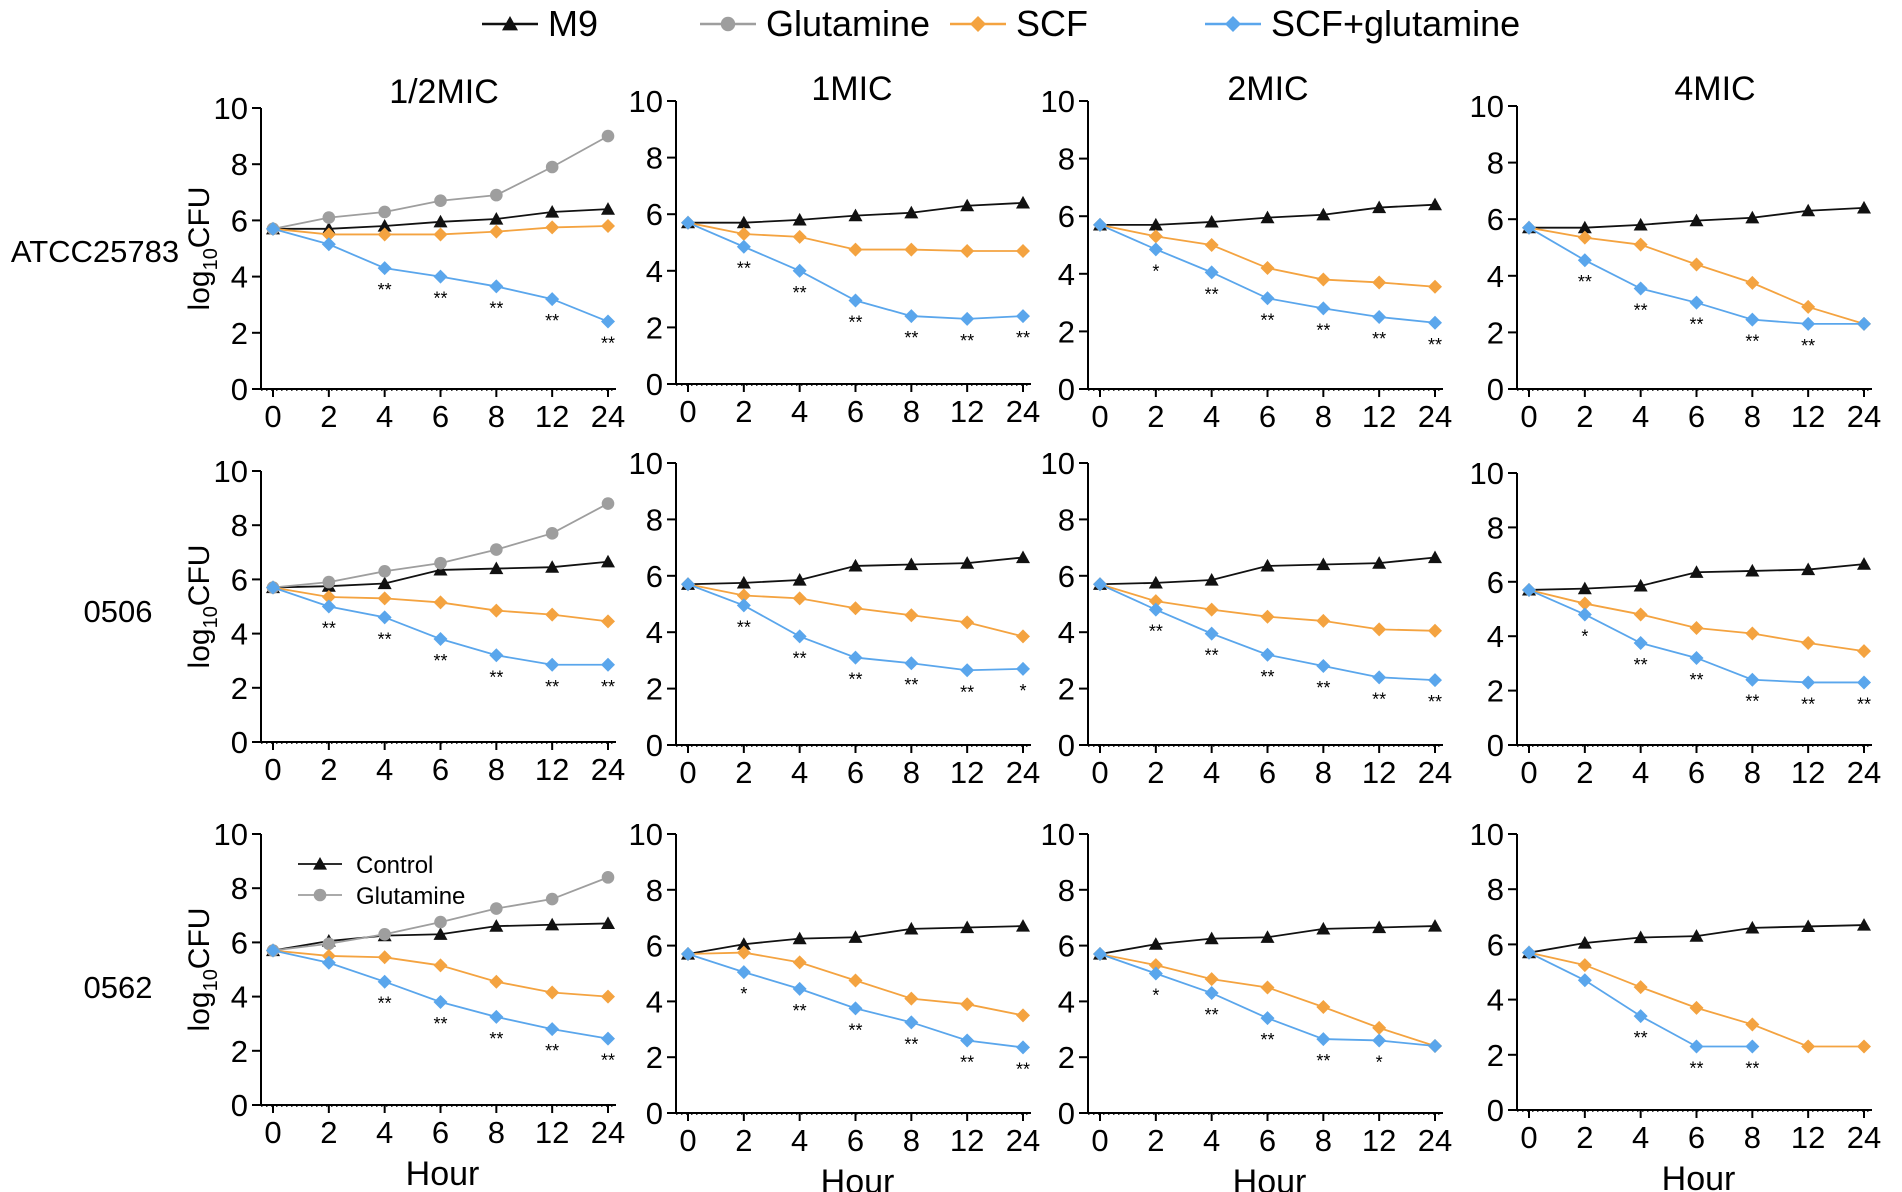 This screenshot has height=1192, width=1902. What do you see at coordinates (1267, 89) in the screenshot?
I see `column-title-2mic: 2MIC` at bounding box center [1267, 89].